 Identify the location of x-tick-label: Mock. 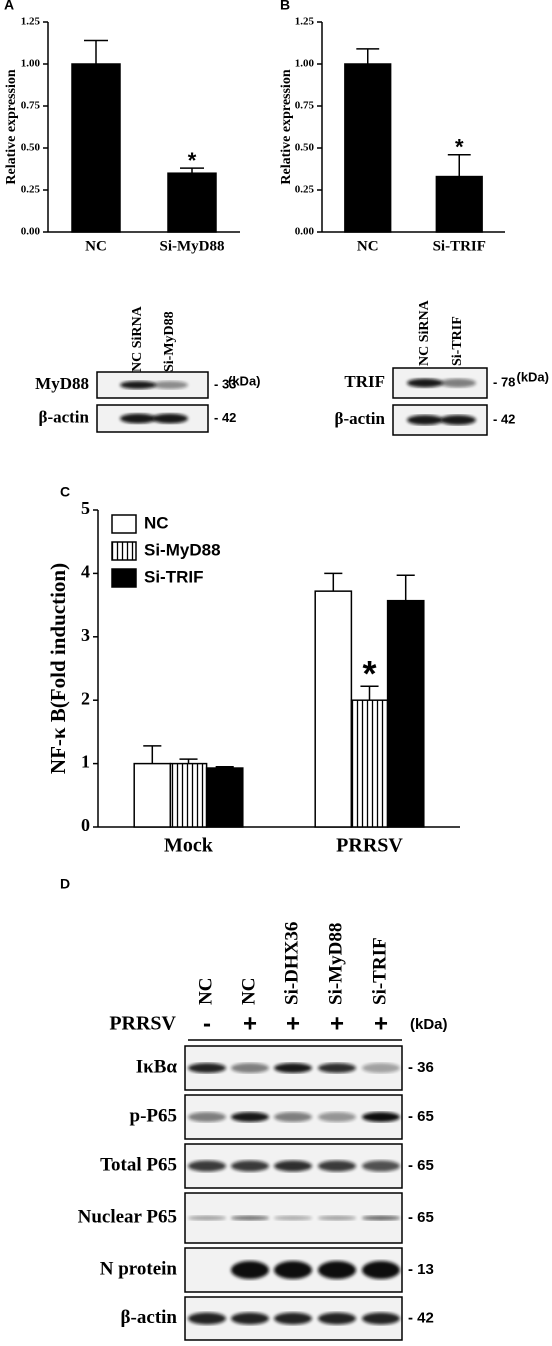
(189, 846).